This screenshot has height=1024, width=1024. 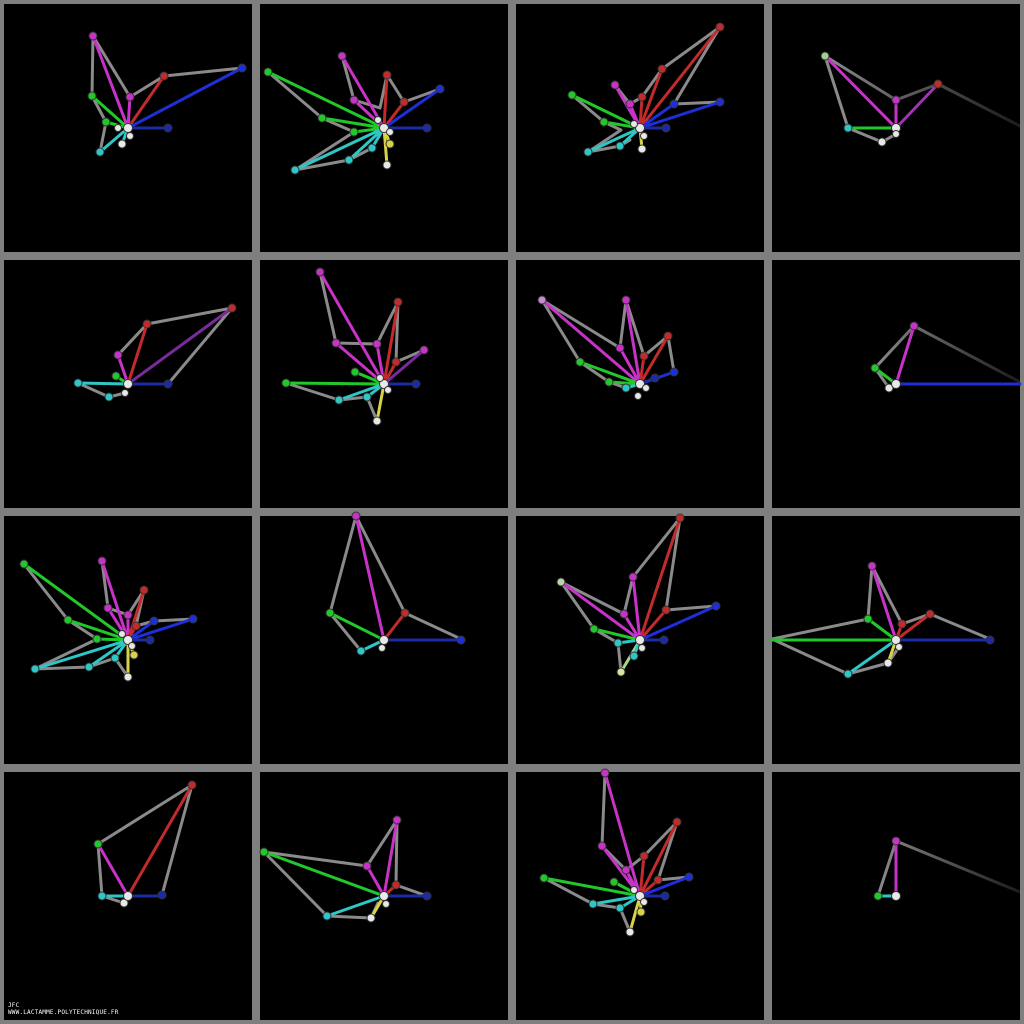 I want to click on credit-text: JFC WWW.LACTAMME.POLYTECHNIQUE.FR, so click(x=63, y=1009).